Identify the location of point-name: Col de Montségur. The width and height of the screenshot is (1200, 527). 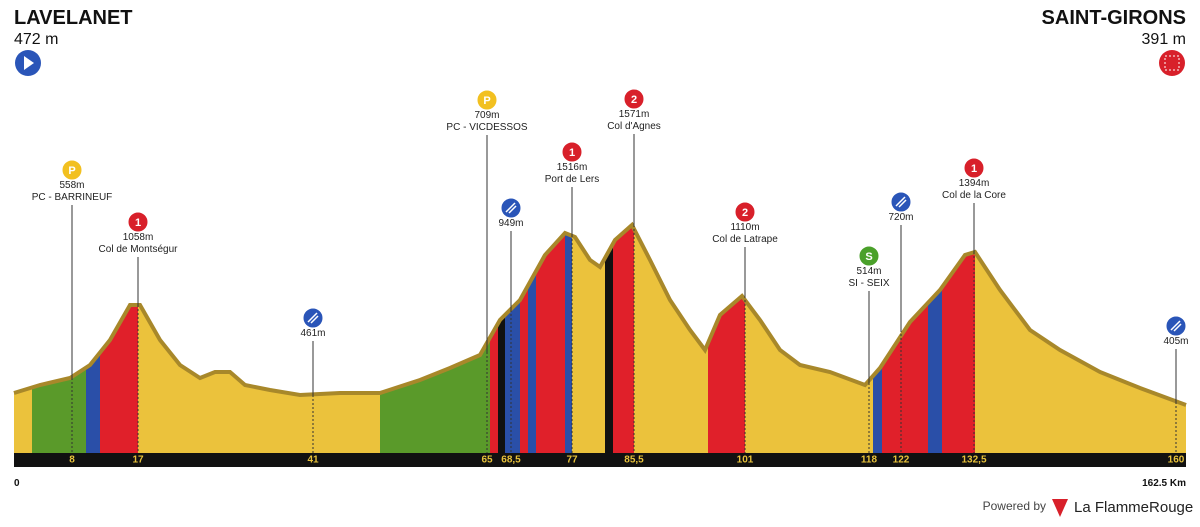
(139, 249).